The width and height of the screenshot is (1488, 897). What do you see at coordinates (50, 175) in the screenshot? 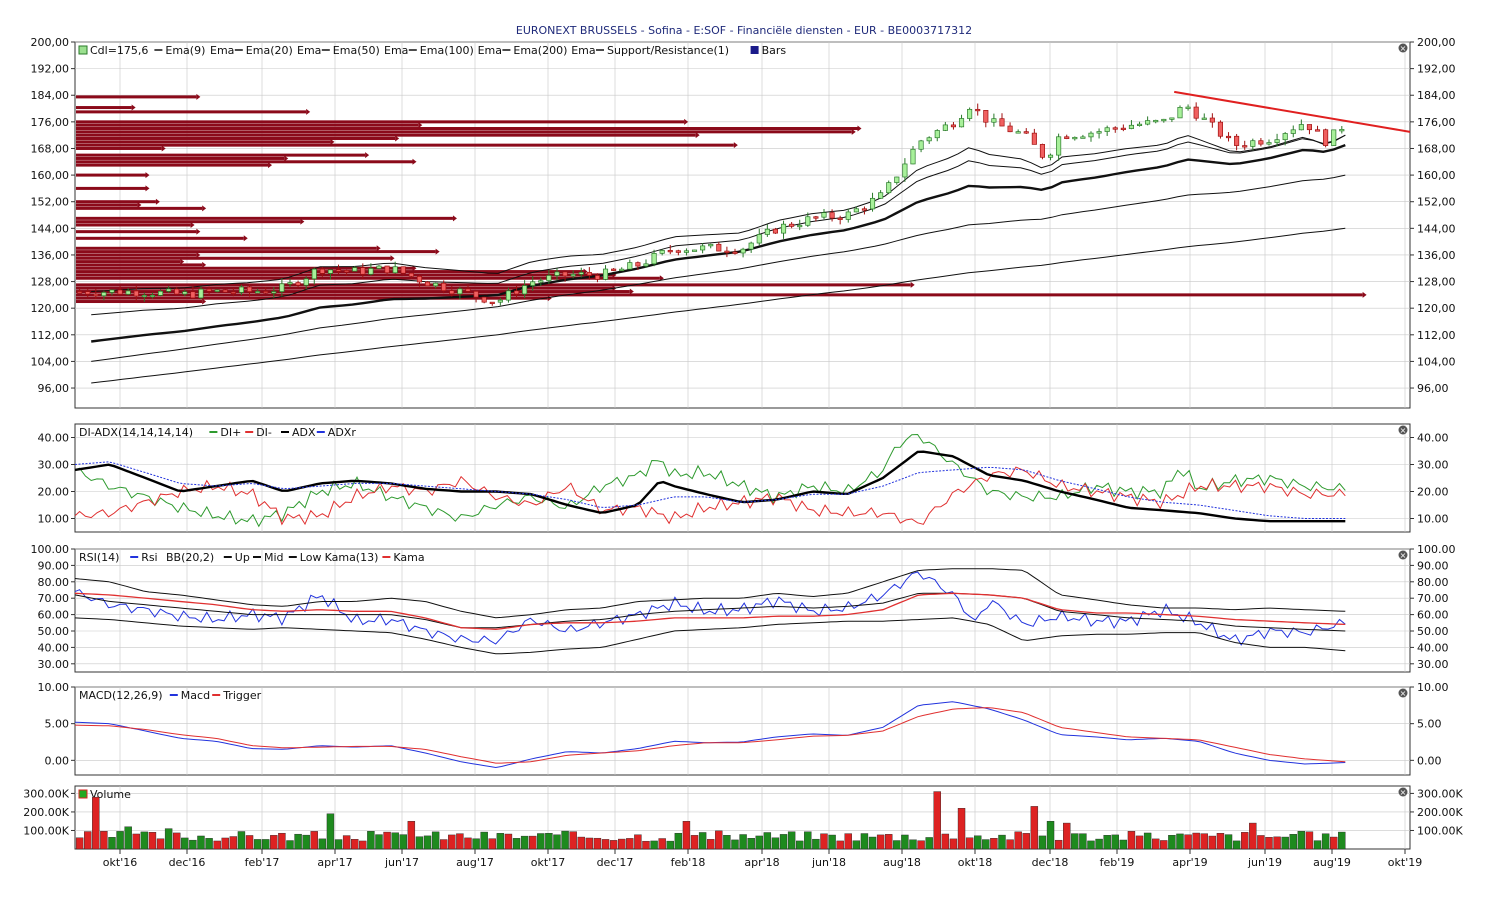
I see `y-tick-label-left: 160,00` at bounding box center [50, 175].